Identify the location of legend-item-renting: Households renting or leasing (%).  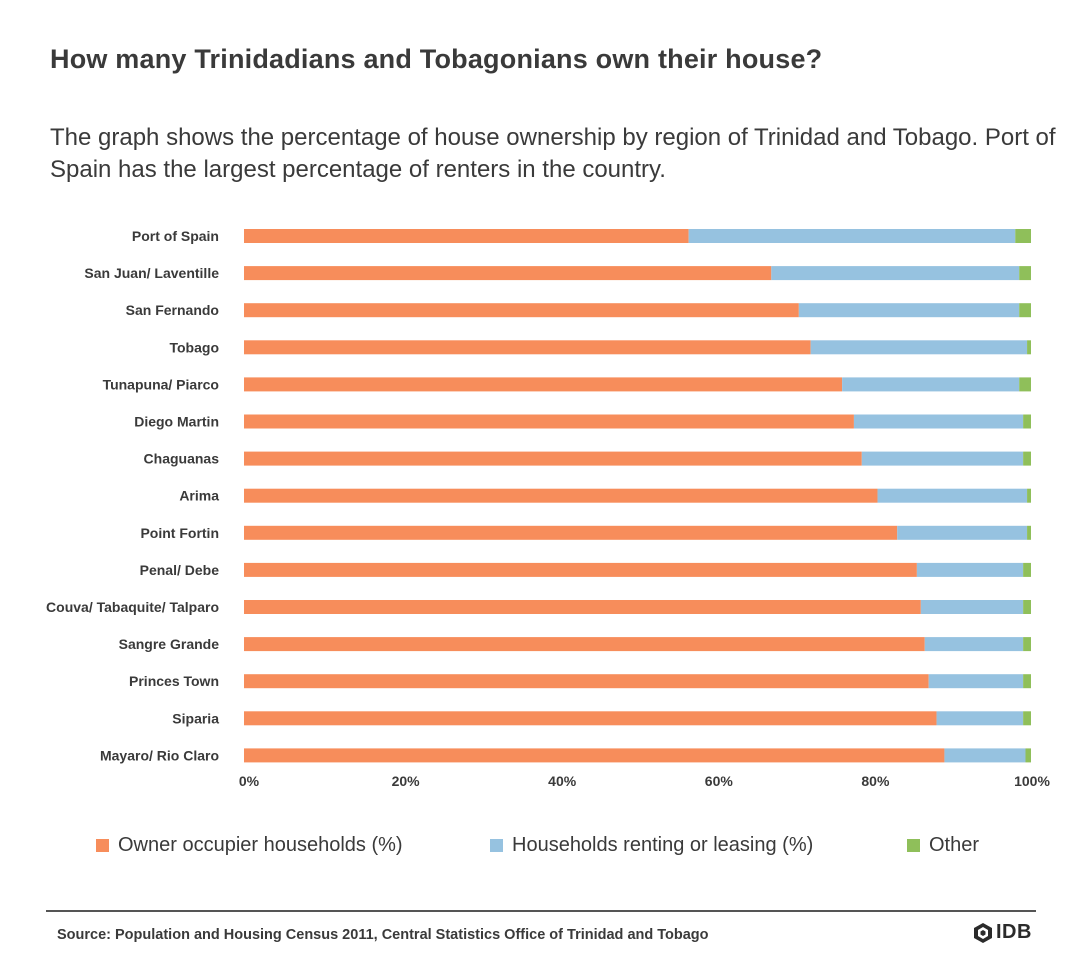
(651, 845).